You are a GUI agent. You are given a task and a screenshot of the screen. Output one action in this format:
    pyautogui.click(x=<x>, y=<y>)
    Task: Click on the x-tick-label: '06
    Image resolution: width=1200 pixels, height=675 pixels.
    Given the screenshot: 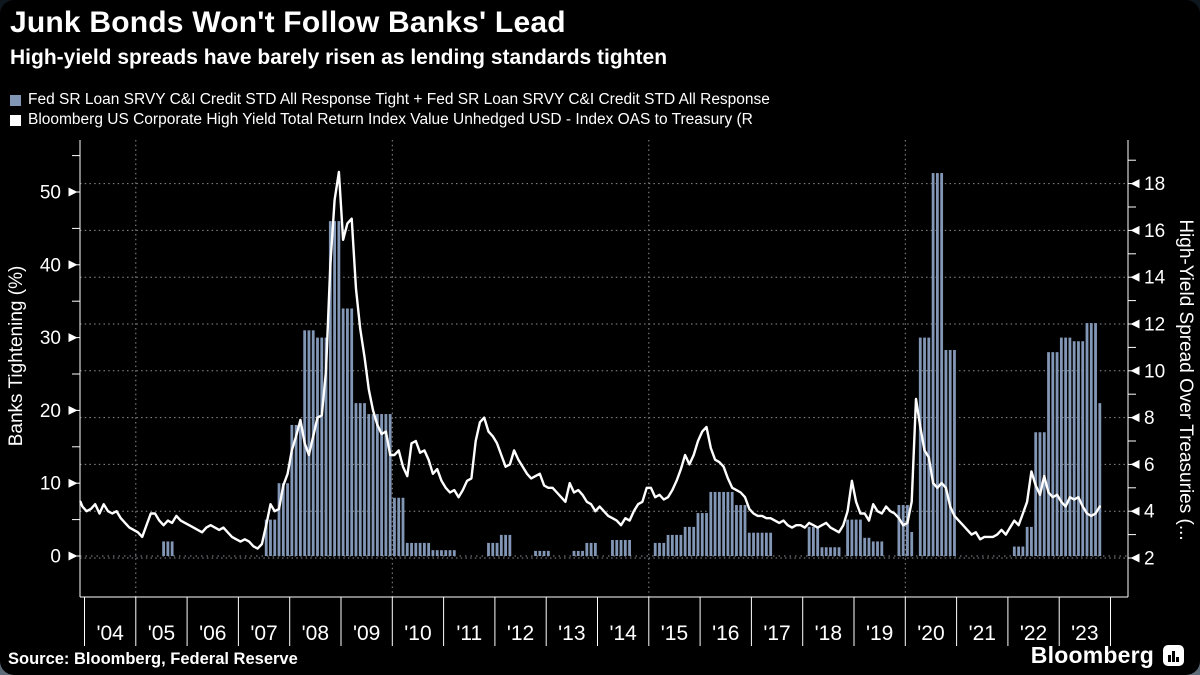 What is the action you would take?
    pyautogui.click(x=212, y=633)
    